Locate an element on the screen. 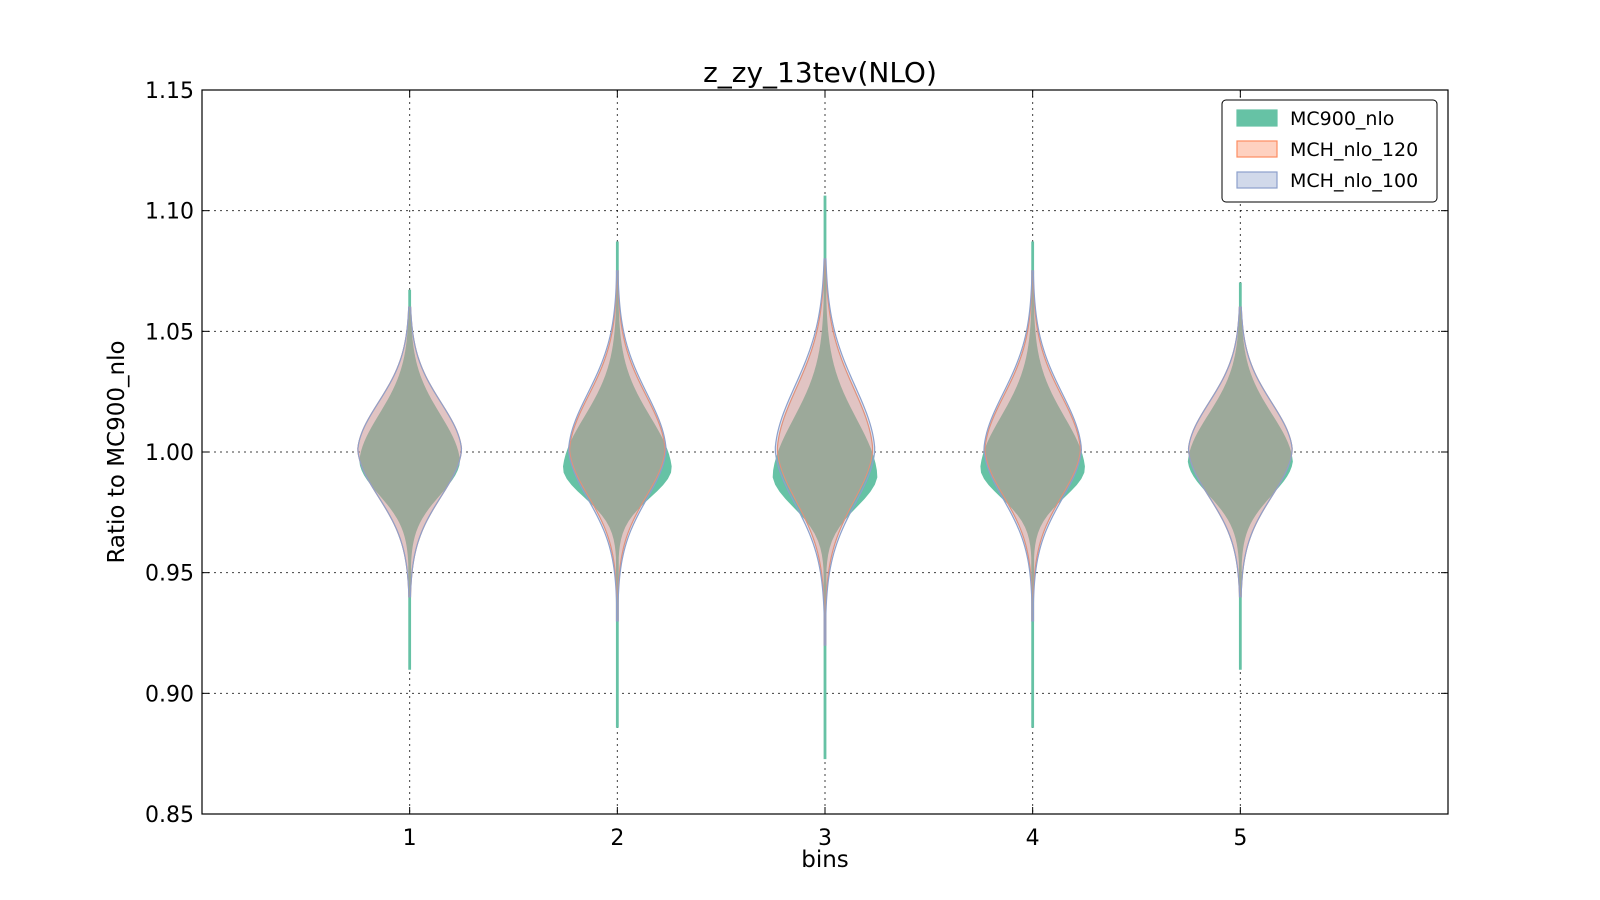 The width and height of the screenshot is (1600, 900). x-axis-label: bins is located at coordinates (825, 860).